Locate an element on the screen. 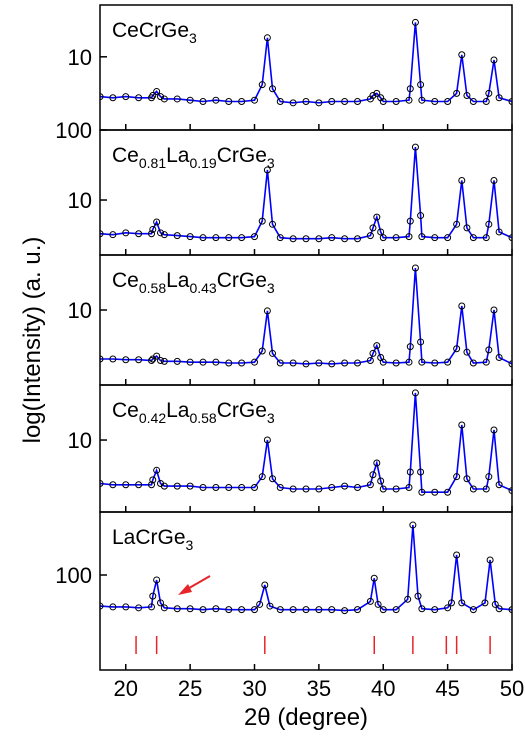  x-tick-label: 40 is located at coordinates (383, 688).